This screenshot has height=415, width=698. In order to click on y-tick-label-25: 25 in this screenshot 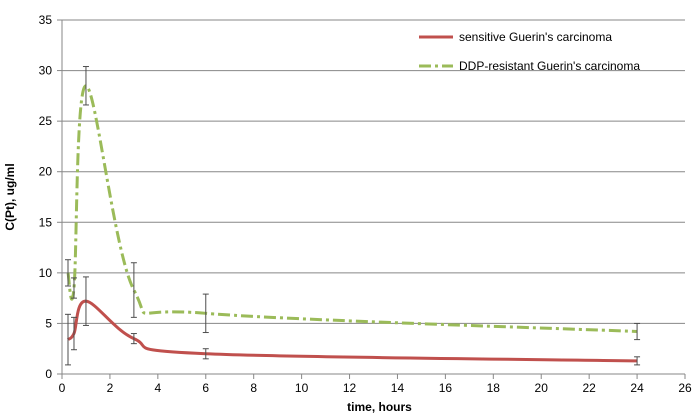, I will do `click(46, 121)`.